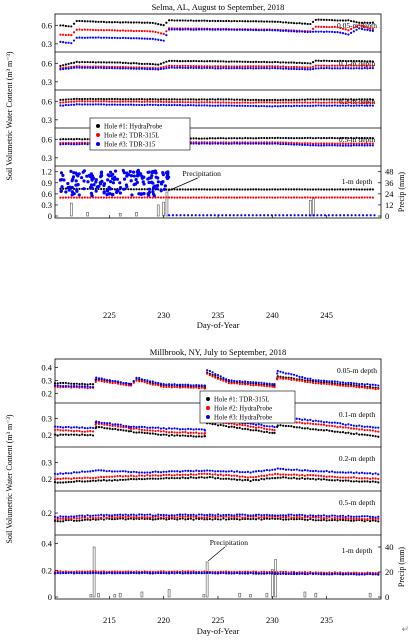  I want to click on y-tick-label: 0.3, so click(46, 82).